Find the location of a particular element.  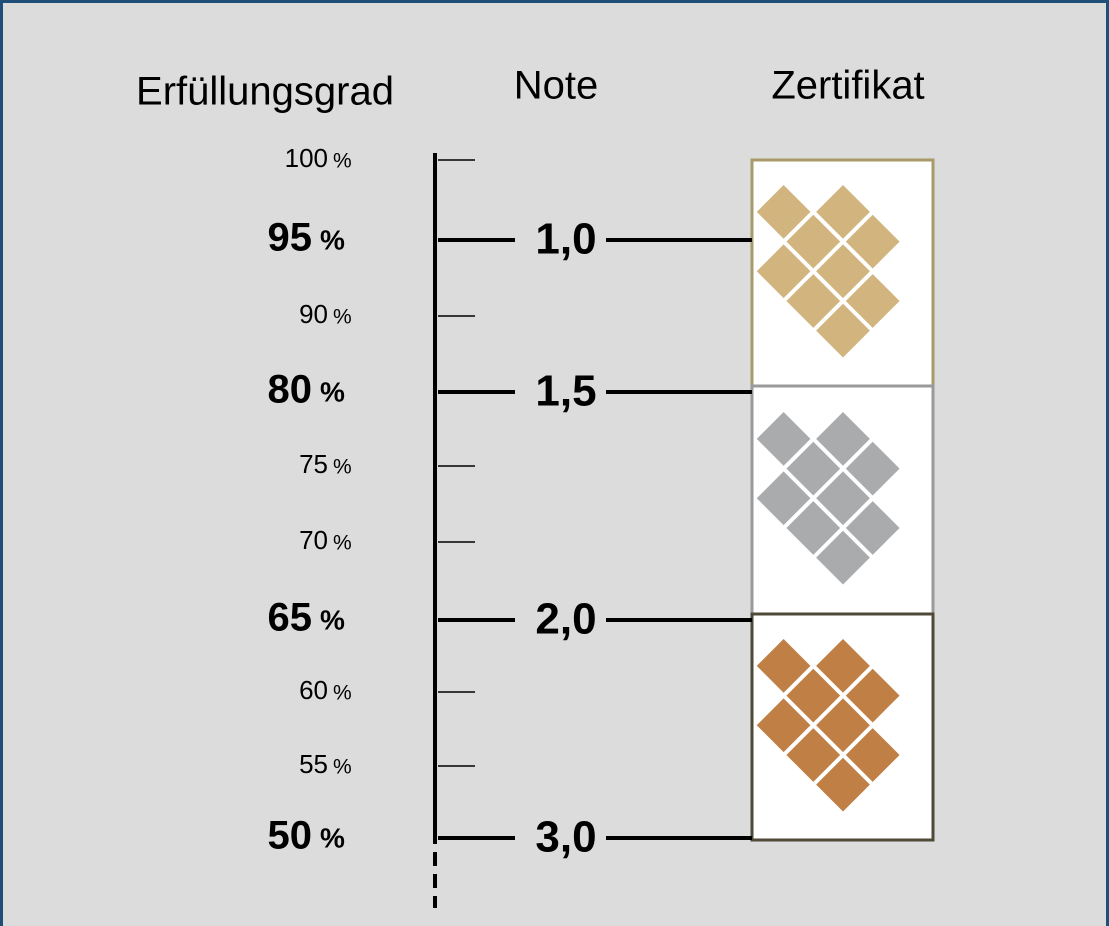

header: Erfüllungsgrad is located at coordinates (265, 92).